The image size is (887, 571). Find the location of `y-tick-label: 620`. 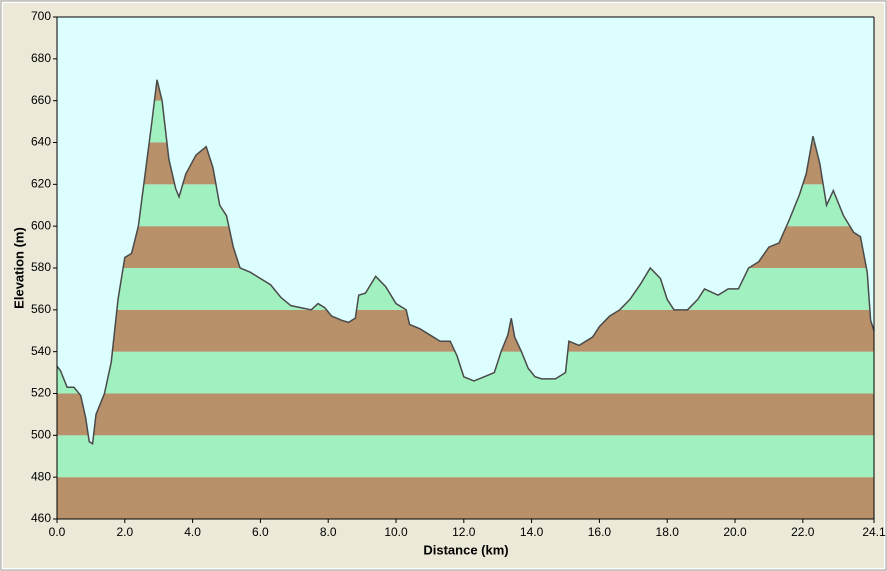

y-tick-label: 620 is located at coordinates (41, 184).